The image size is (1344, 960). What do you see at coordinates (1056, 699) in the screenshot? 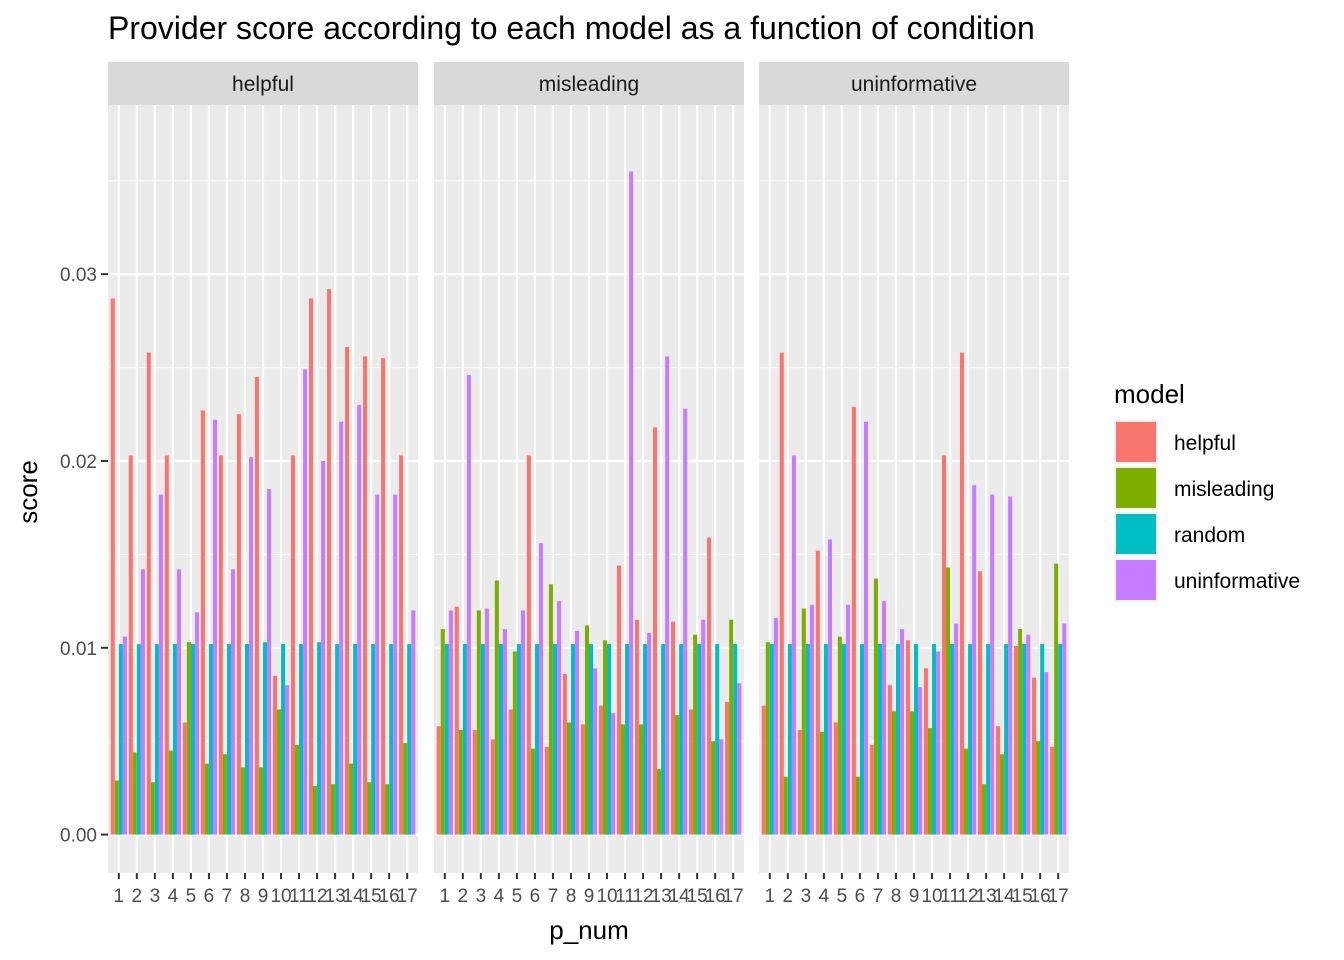
I see `bar-uninformative-misleading-p17` at bounding box center [1056, 699].